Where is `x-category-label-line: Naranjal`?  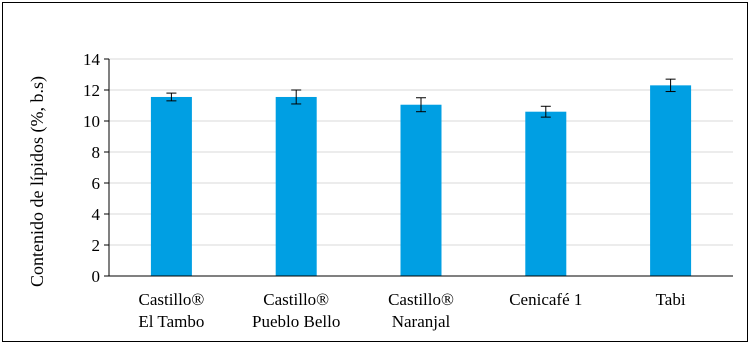 x-category-label-line: Naranjal is located at coordinates (421, 321).